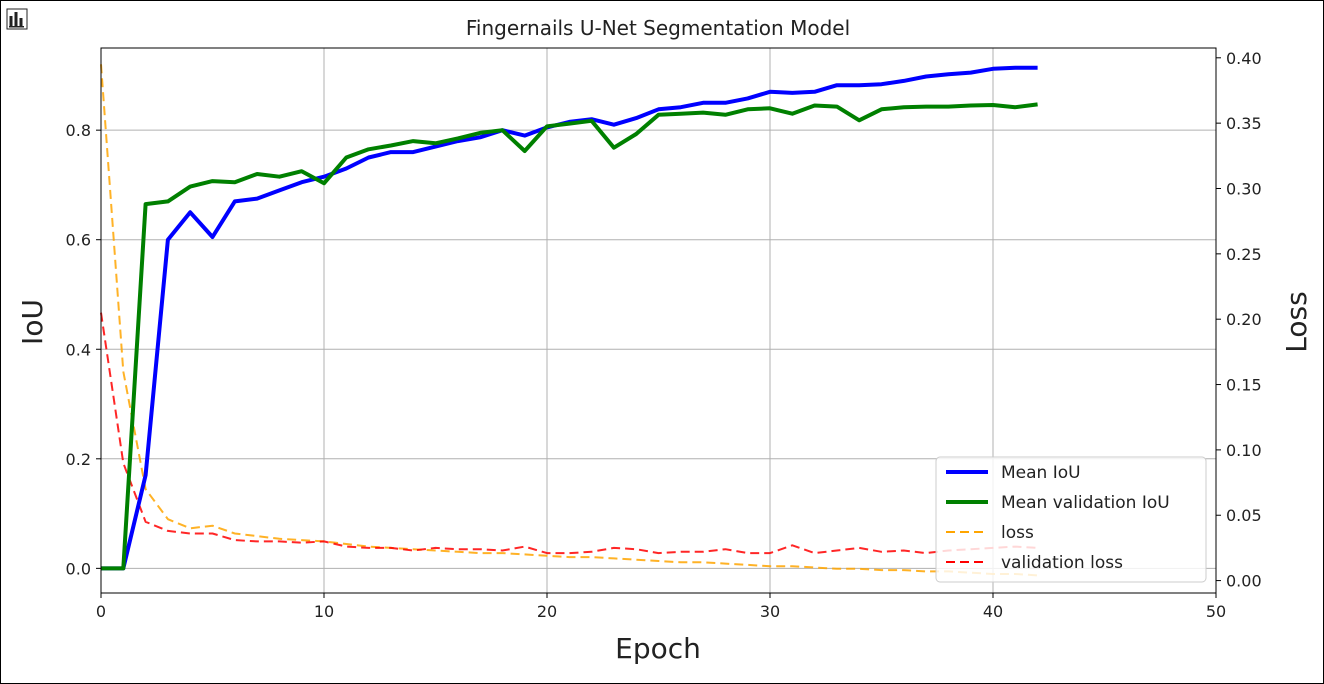 The height and width of the screenshot is (684, 1324). What do you see at coordinates (78, 240) in the screenshot?
I see `y-tick-label-left: 0.6` at bounding box center [78, 240].